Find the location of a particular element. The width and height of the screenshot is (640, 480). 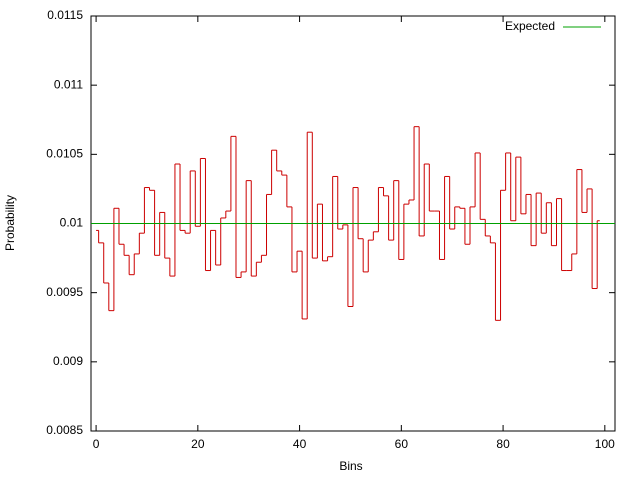

y-axis-label: Probability is located at coordinates (10, 223).